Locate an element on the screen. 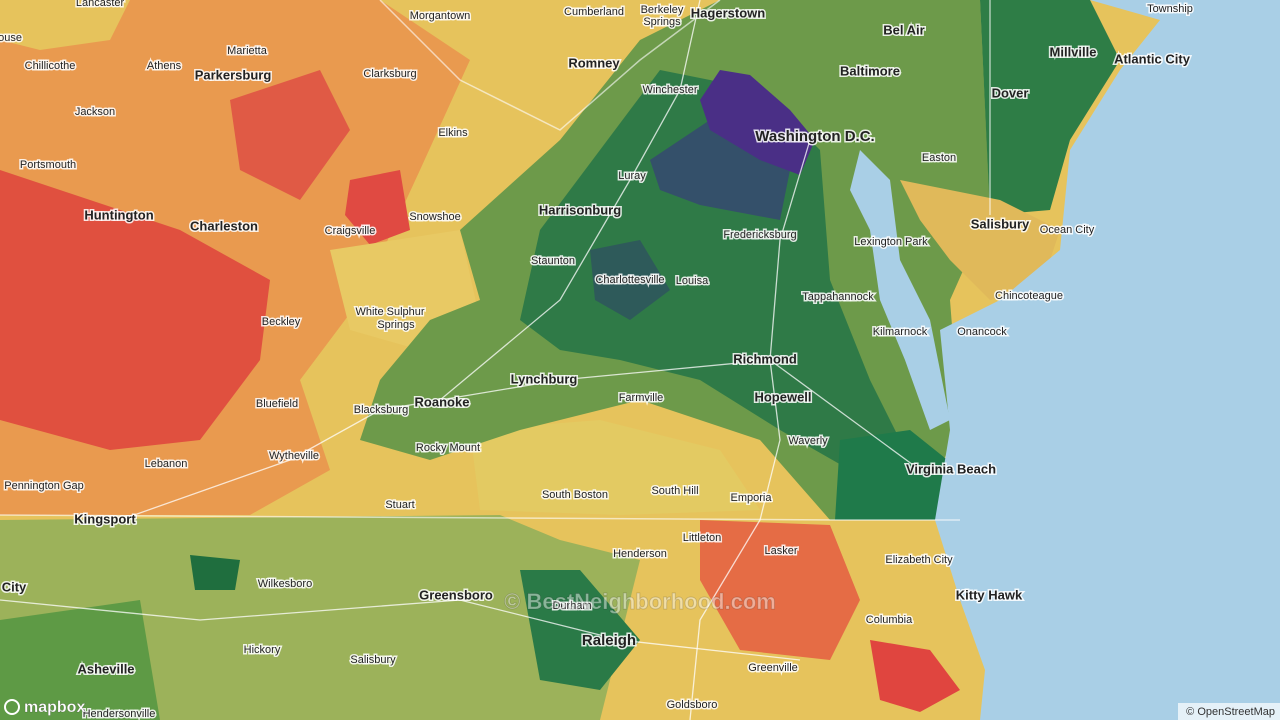 This screenshot has height=720, width=1280. bay is located at coordinates (900, 290).